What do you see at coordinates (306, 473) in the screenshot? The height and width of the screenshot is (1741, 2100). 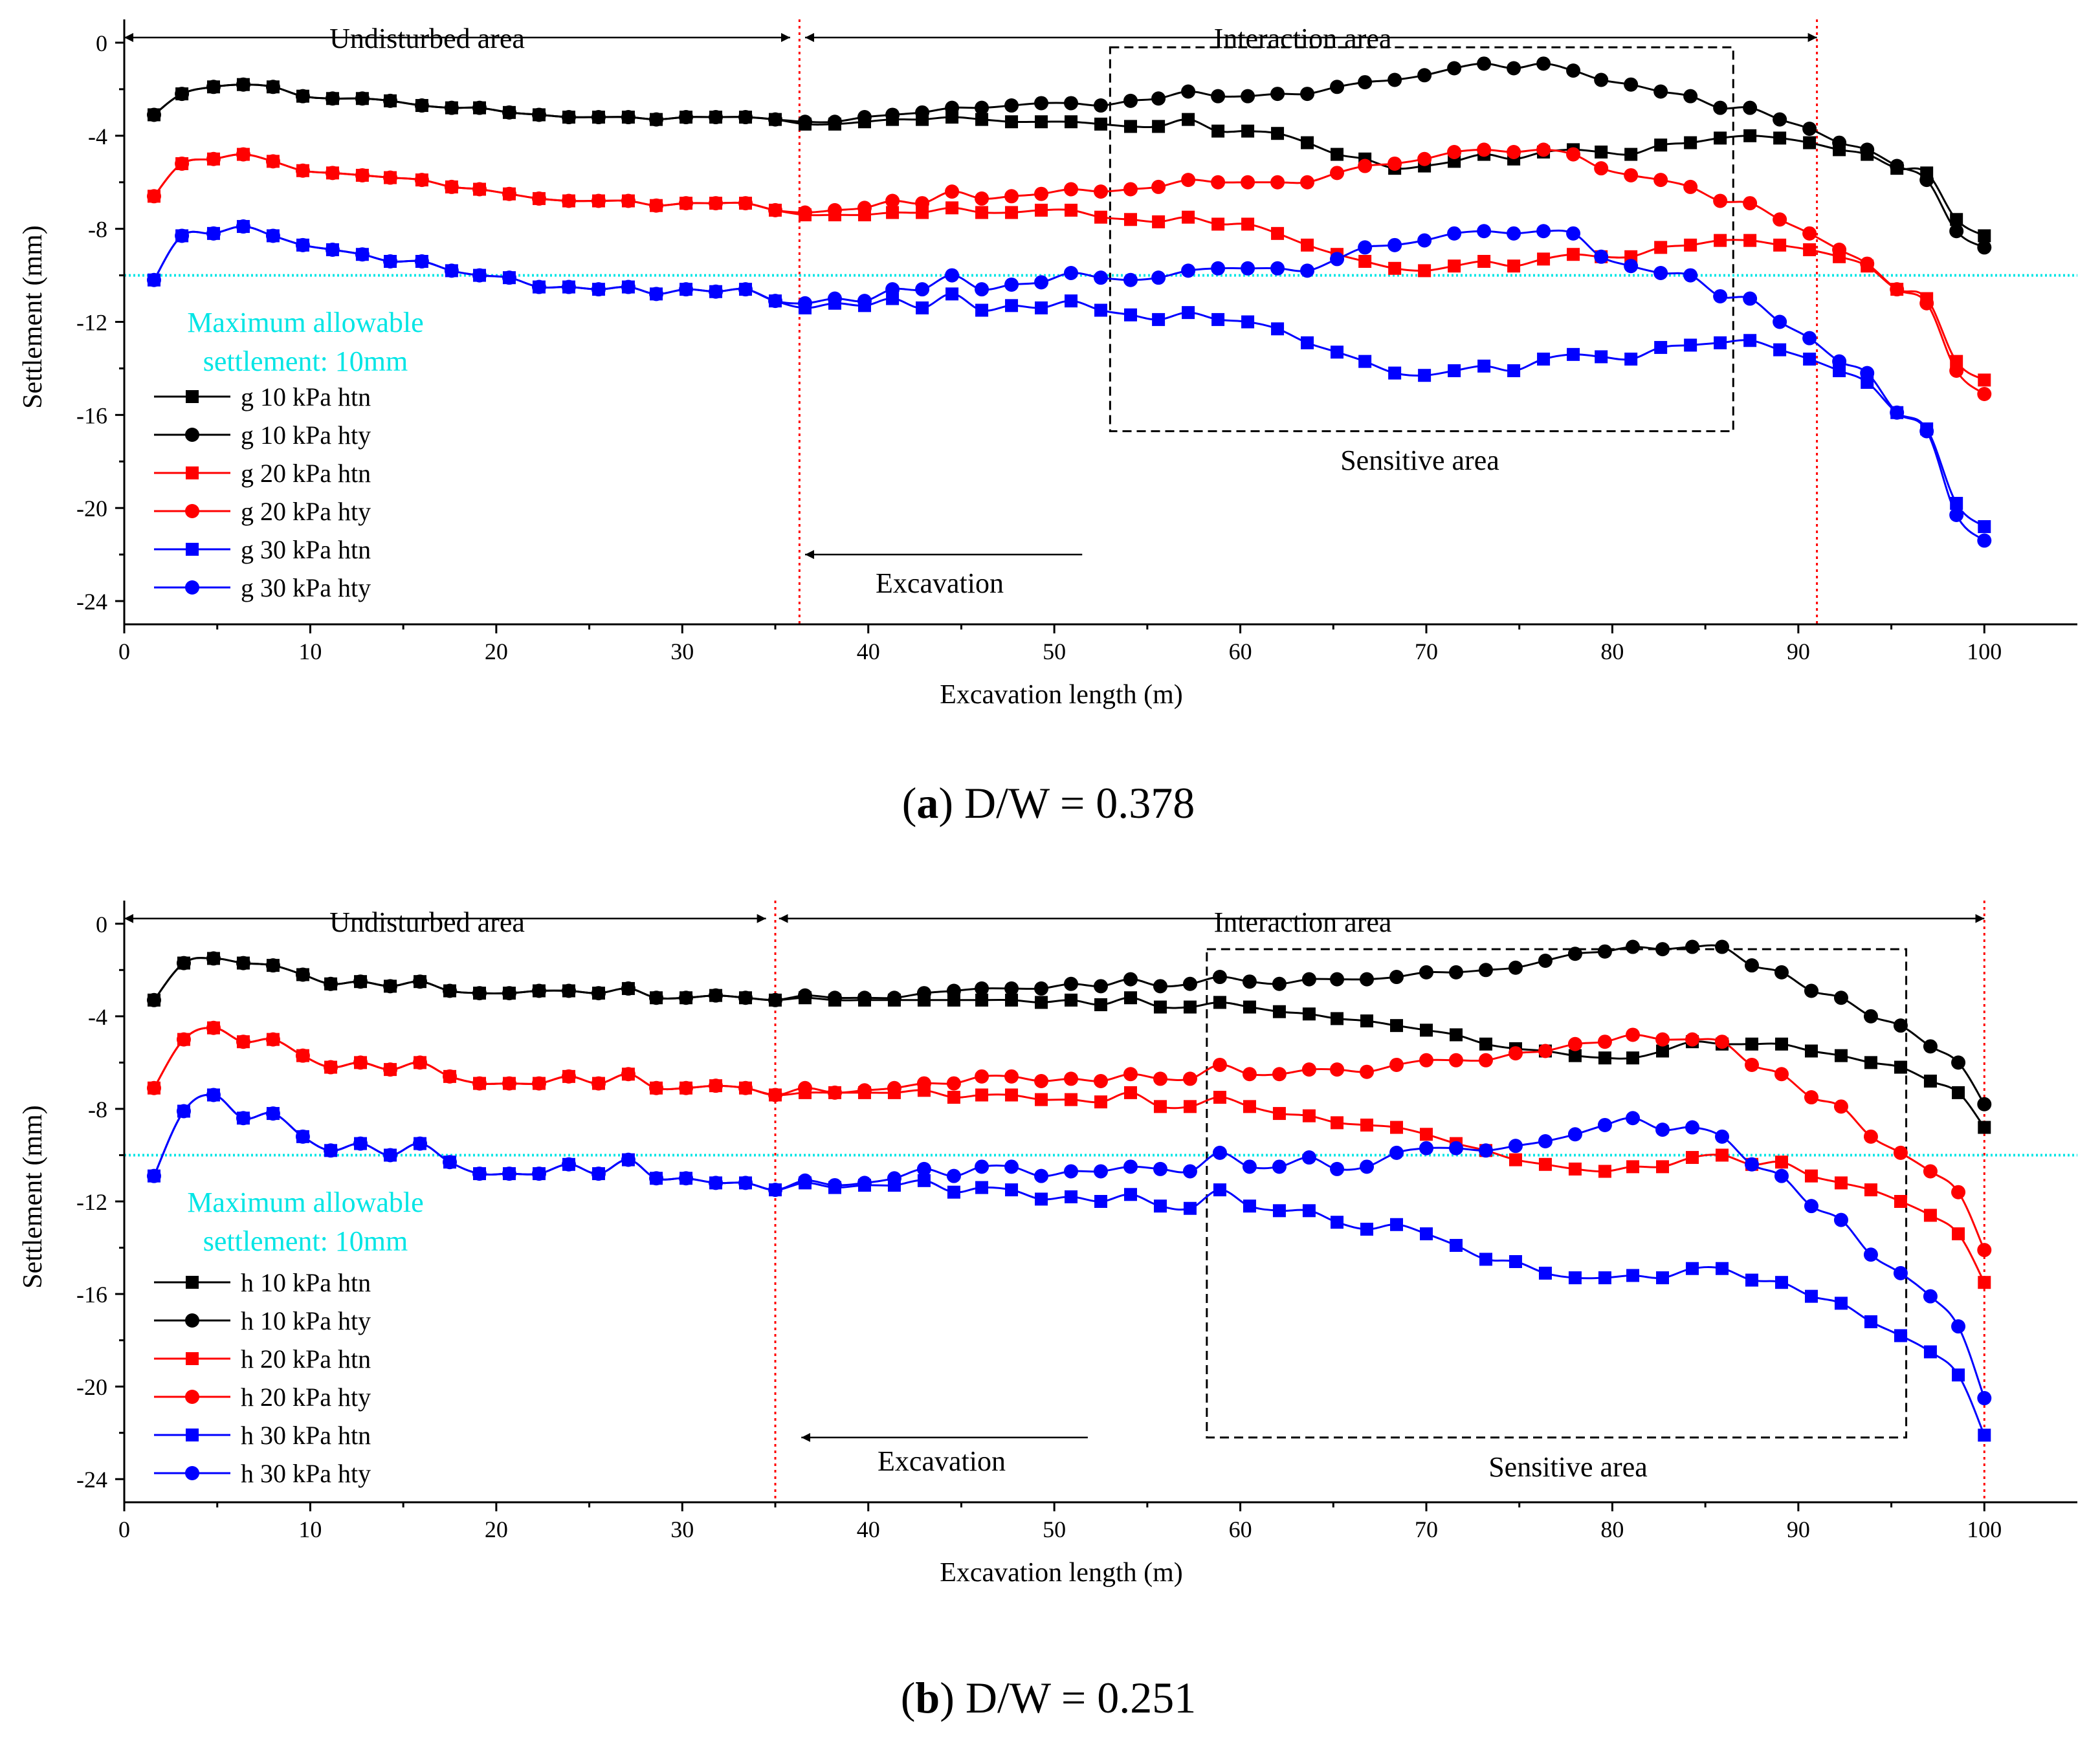 I see `legend-label: g 20 kPa htn` at bounding box center [306, 473].